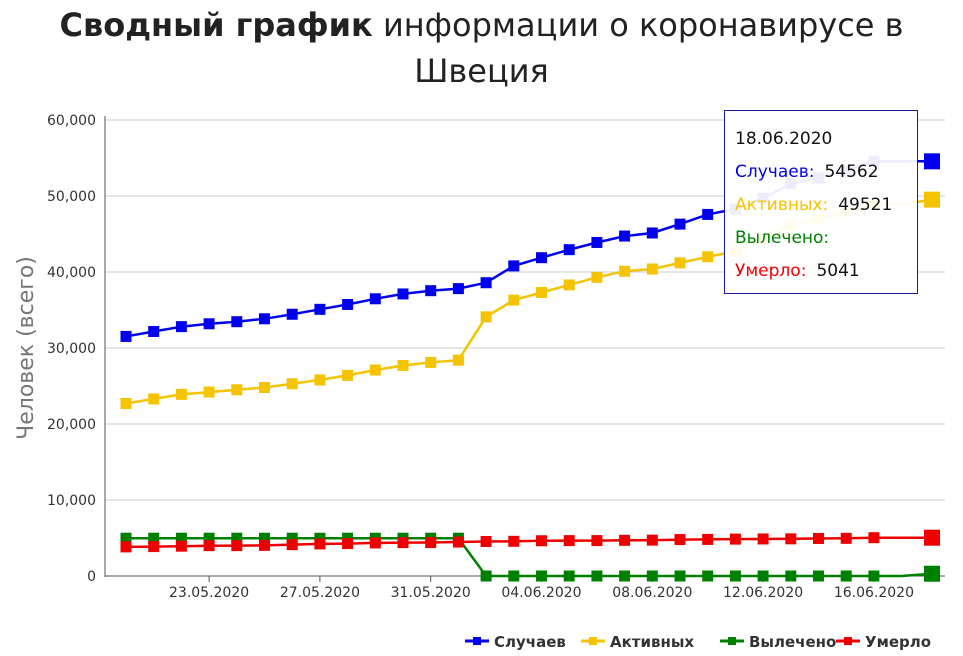 This screenshot has width=963, height=656. Describe the element at coordinates (515, 642) in the screenshot. I see `legend-item-cases: Случаев` at that location.